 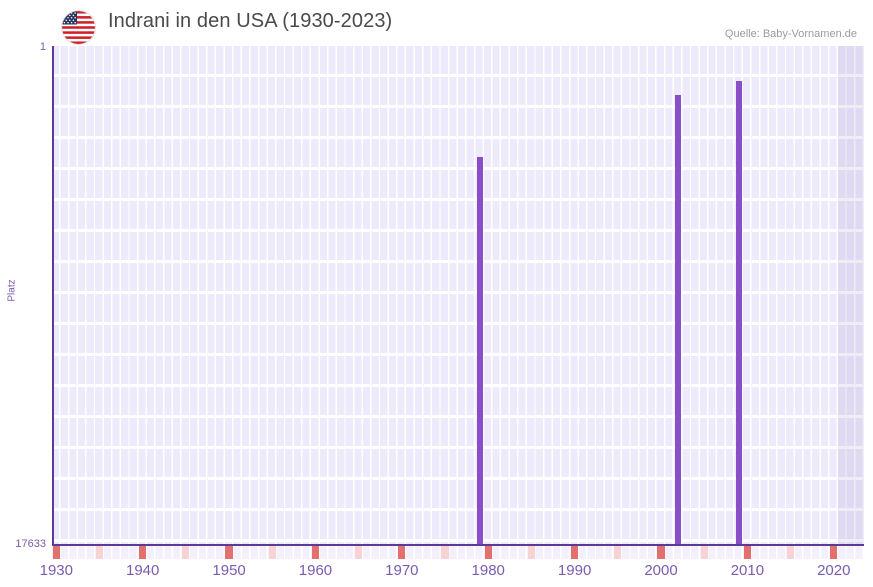 What do you see at coordinates (851, 295) in the screenshot?
I see `no-data-shaded-region` at bounding box center [851, 295].